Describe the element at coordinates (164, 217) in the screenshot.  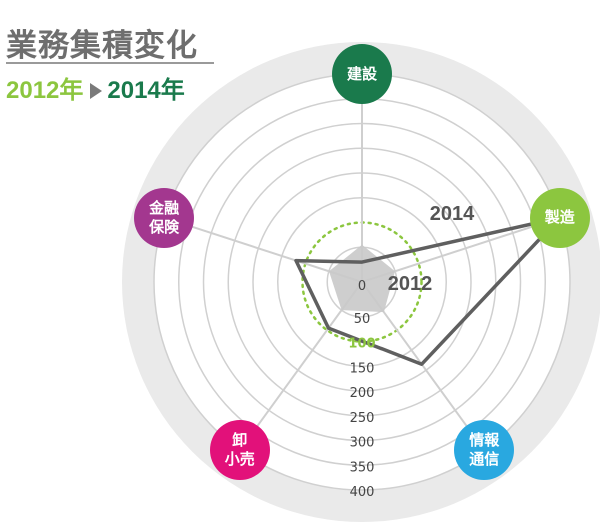
I see `axis-label-badge: 金融 保険` at that location.